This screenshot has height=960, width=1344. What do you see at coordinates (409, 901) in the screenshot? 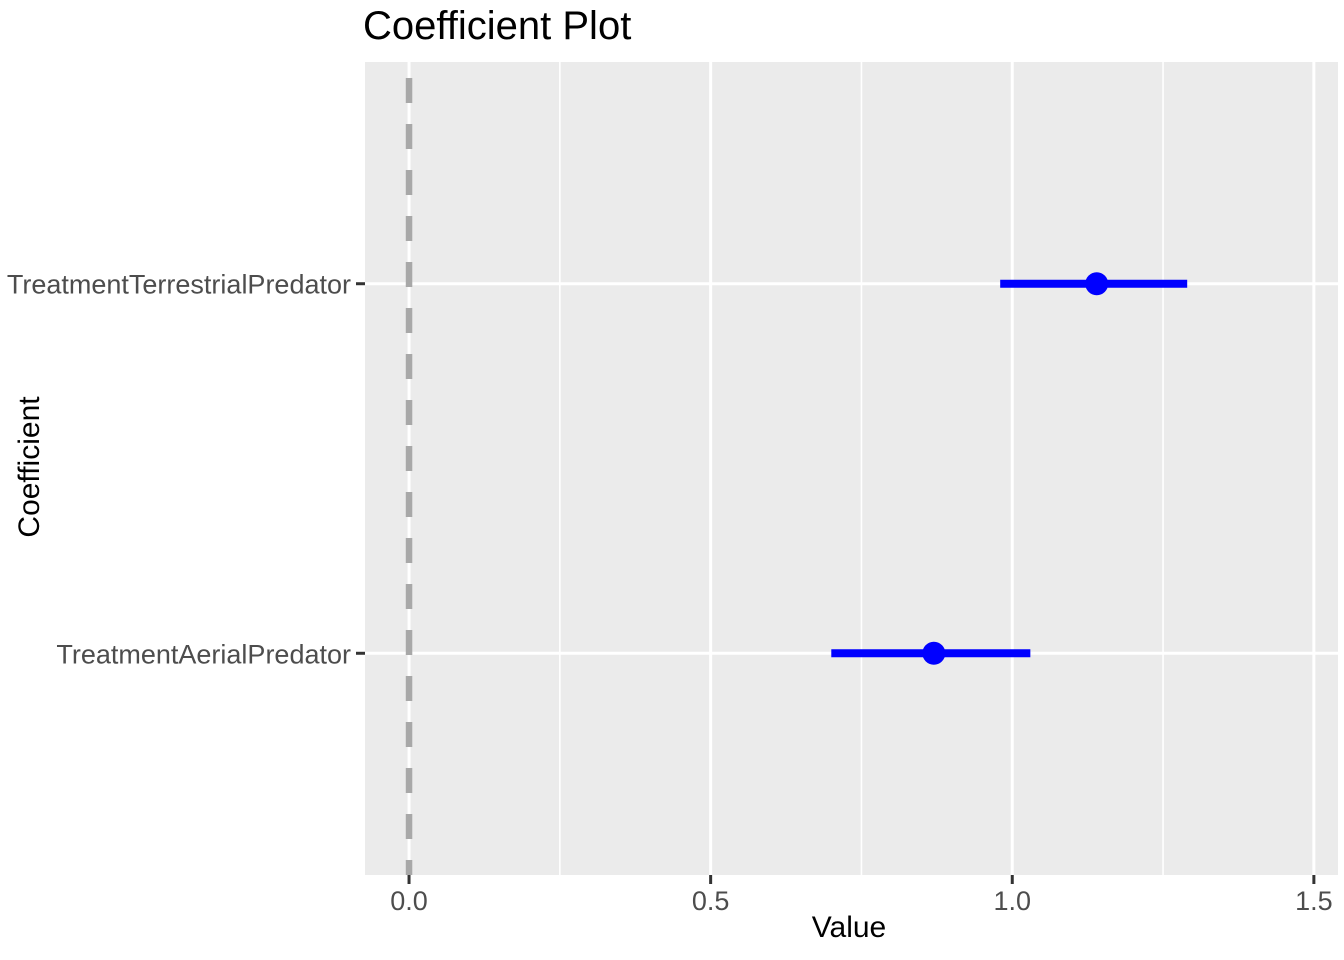
I see `x-tick-label: 0.0` at bounding box center [409, 901].